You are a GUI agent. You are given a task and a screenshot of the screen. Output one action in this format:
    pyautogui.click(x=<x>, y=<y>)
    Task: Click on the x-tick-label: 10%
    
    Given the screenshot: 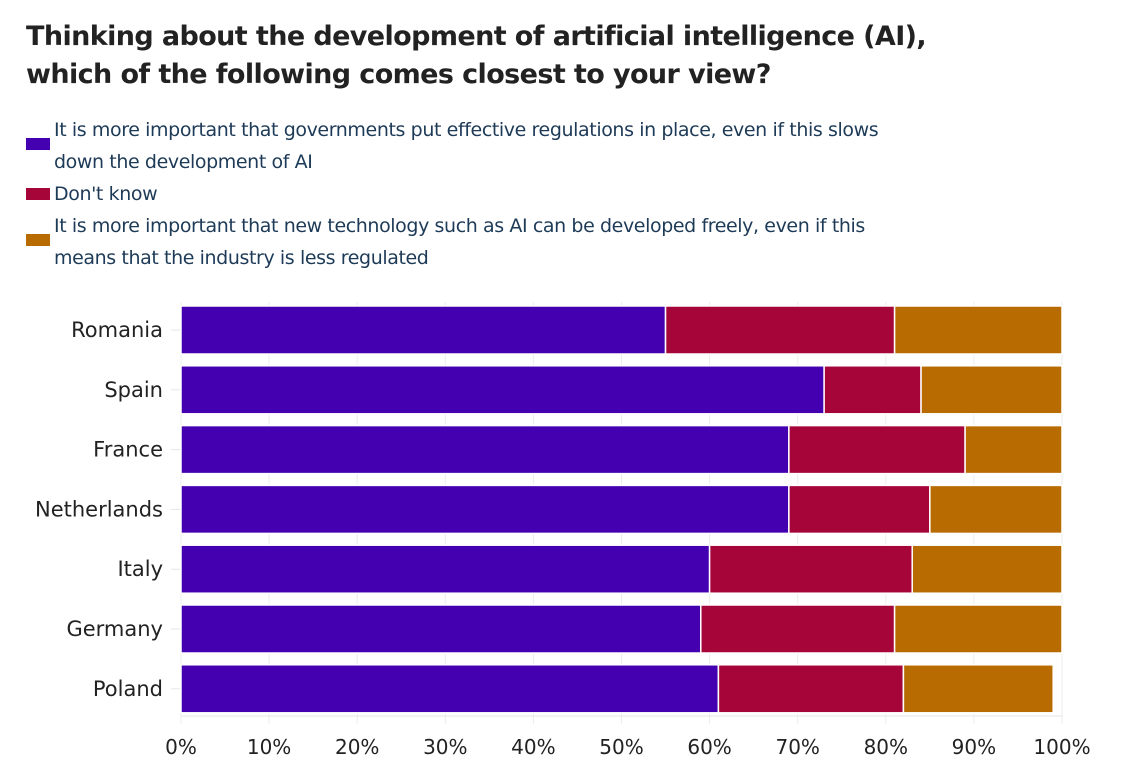 What is the action you would take?
    pyautogui.click(x=269, y=747)
    